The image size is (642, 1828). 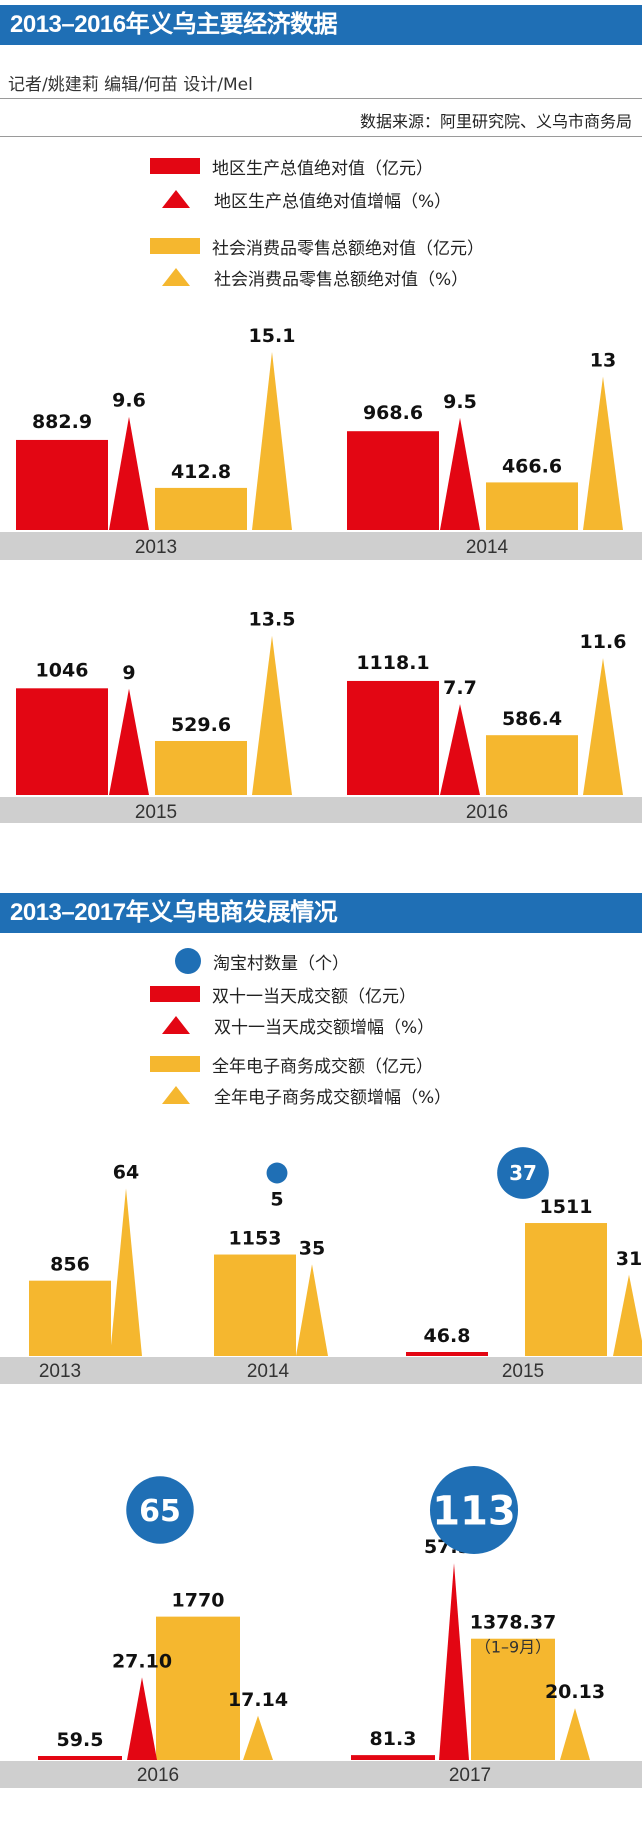 I want to click on red-triangle-swatch, so click(x=176, y=1025).